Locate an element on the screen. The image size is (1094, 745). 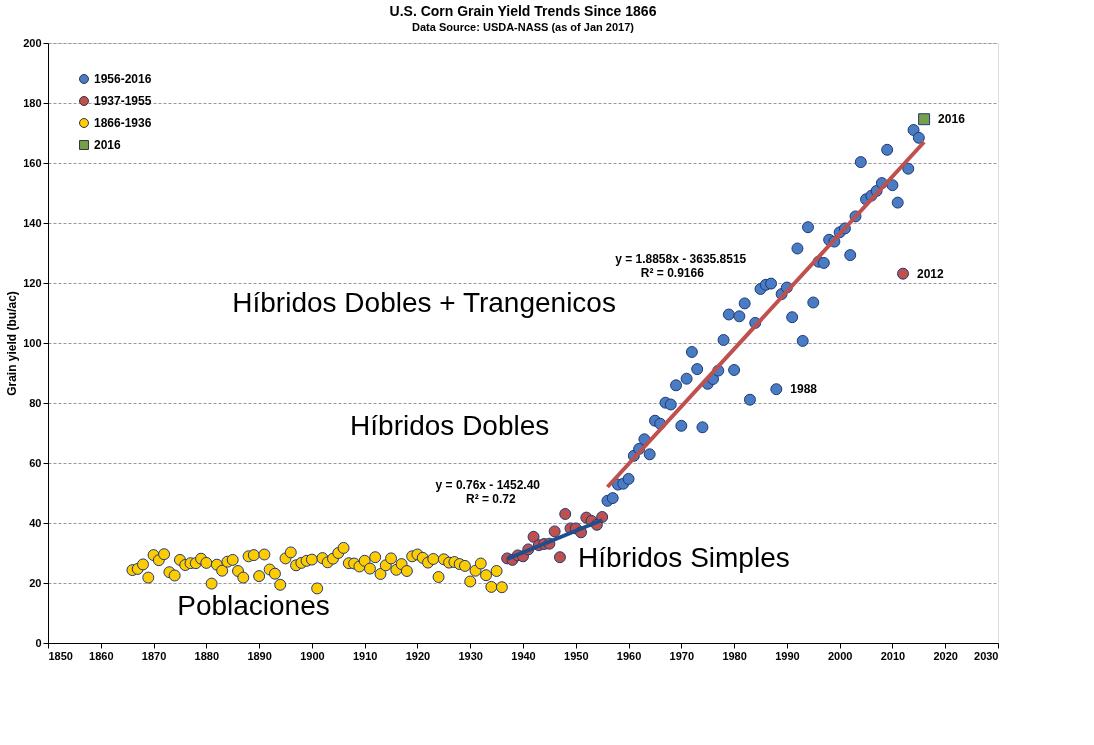
annotation: Híbridos Simples is located at coordinates (684, 557).